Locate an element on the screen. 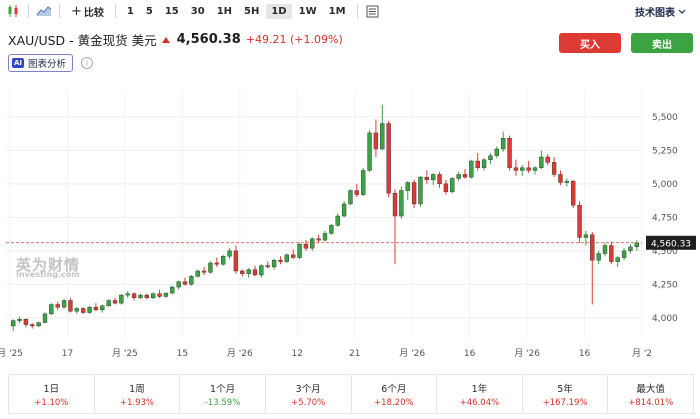  x-tick-label: 月 '25 is located at coordinates (11, 353).